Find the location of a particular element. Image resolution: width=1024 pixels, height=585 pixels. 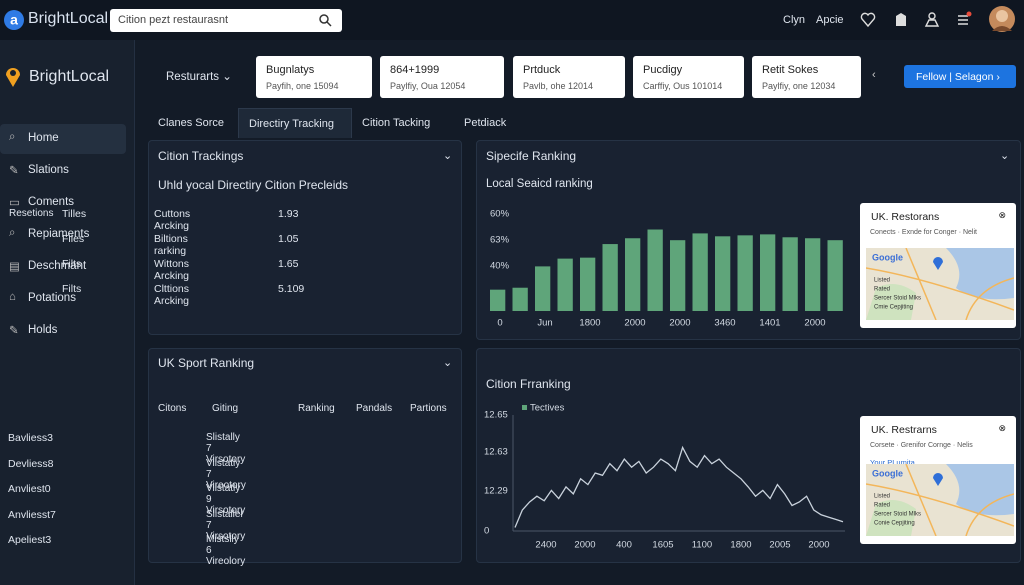

button-label: Fellow | Selagon is located at coordinates (955, 77).